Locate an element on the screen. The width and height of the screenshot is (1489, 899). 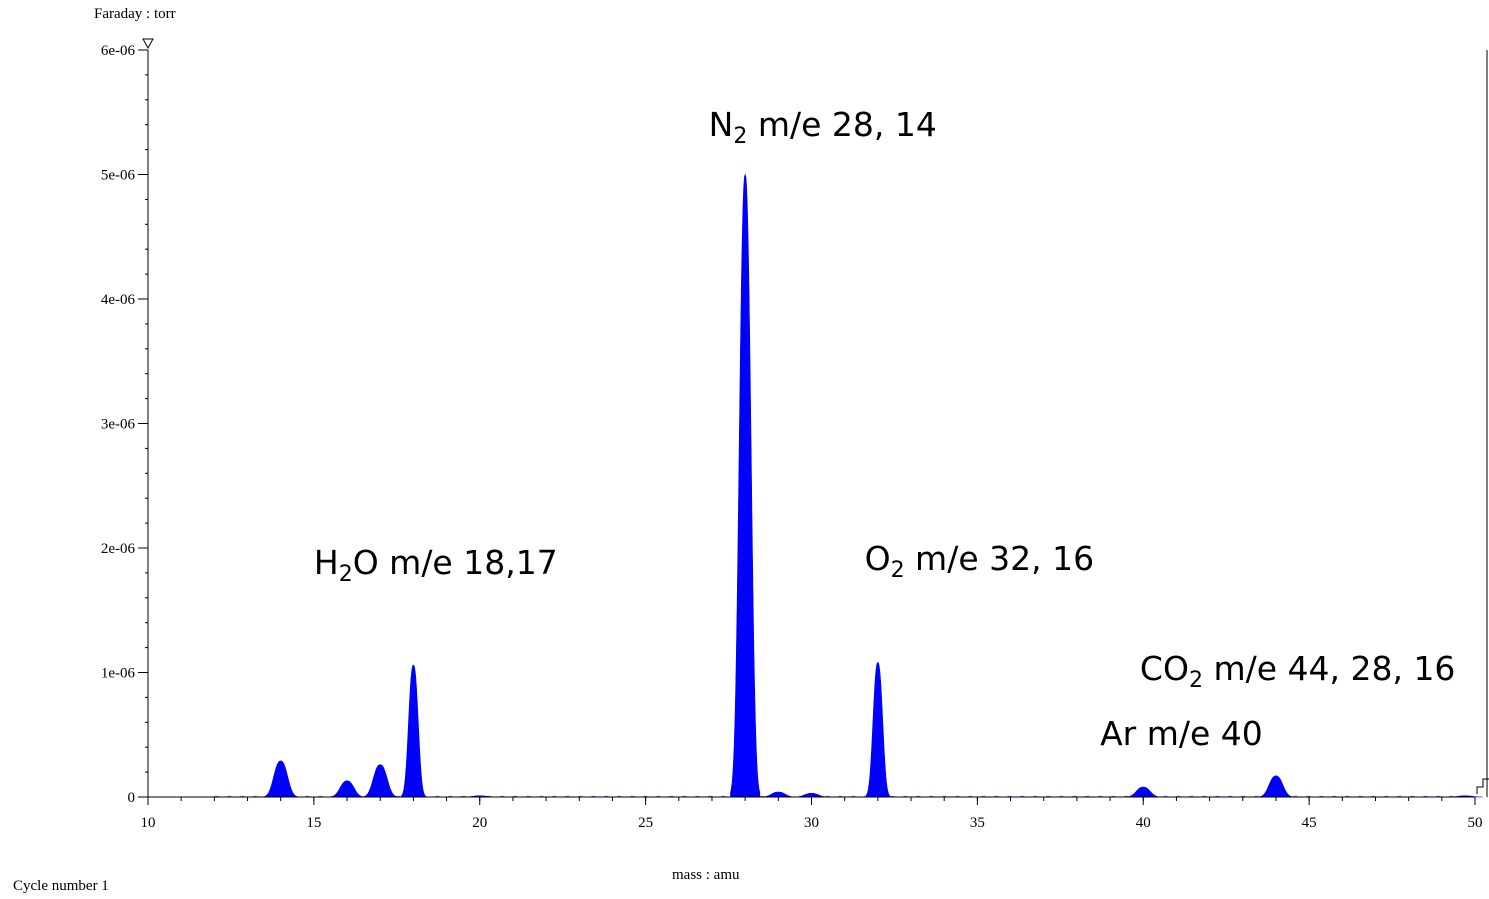
y-tick-label: 1e-06 is located at coordinates (118, 674).